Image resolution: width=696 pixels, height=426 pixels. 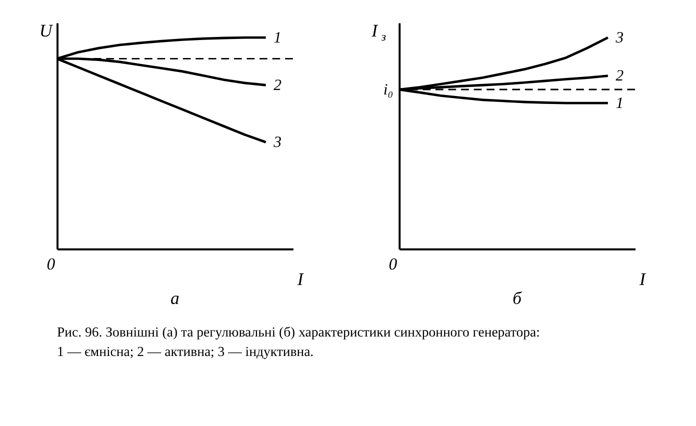 I want to click on text: а, so click(x=175, y=298).